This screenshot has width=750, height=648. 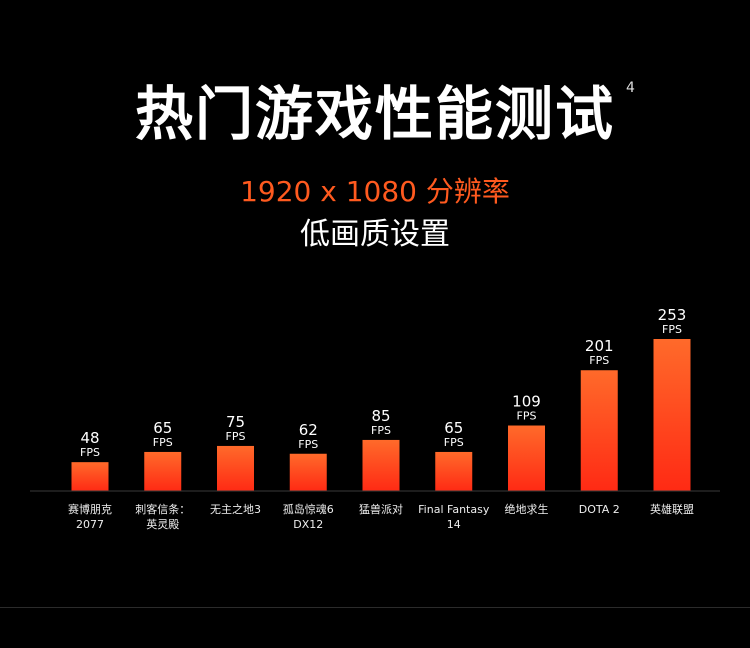 I want to click on footnote-marker: 4, so click(x=630, y=88).